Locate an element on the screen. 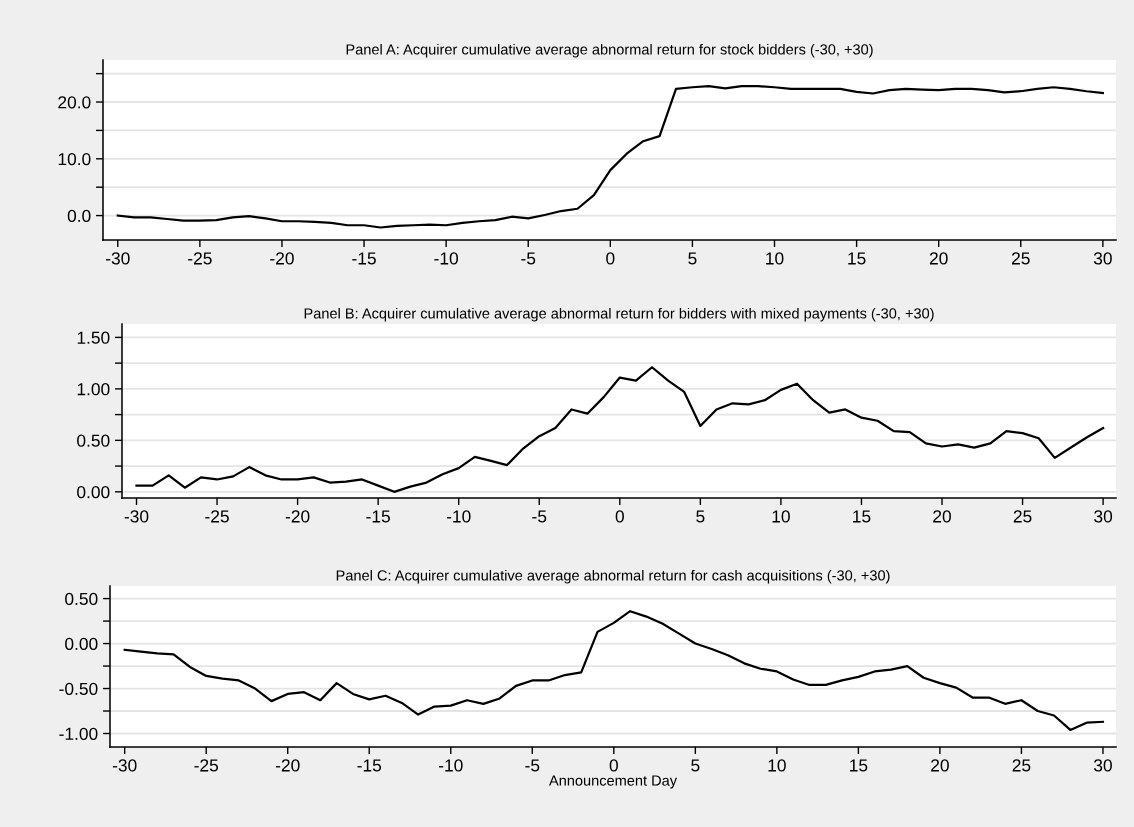 The width and height of the screenshot is (1134, 827). chart-title: Panel B: Acquirer cumulative average abnormal return for bidders with mixed payments (-30, +30) is located at coordinates (619, 314).